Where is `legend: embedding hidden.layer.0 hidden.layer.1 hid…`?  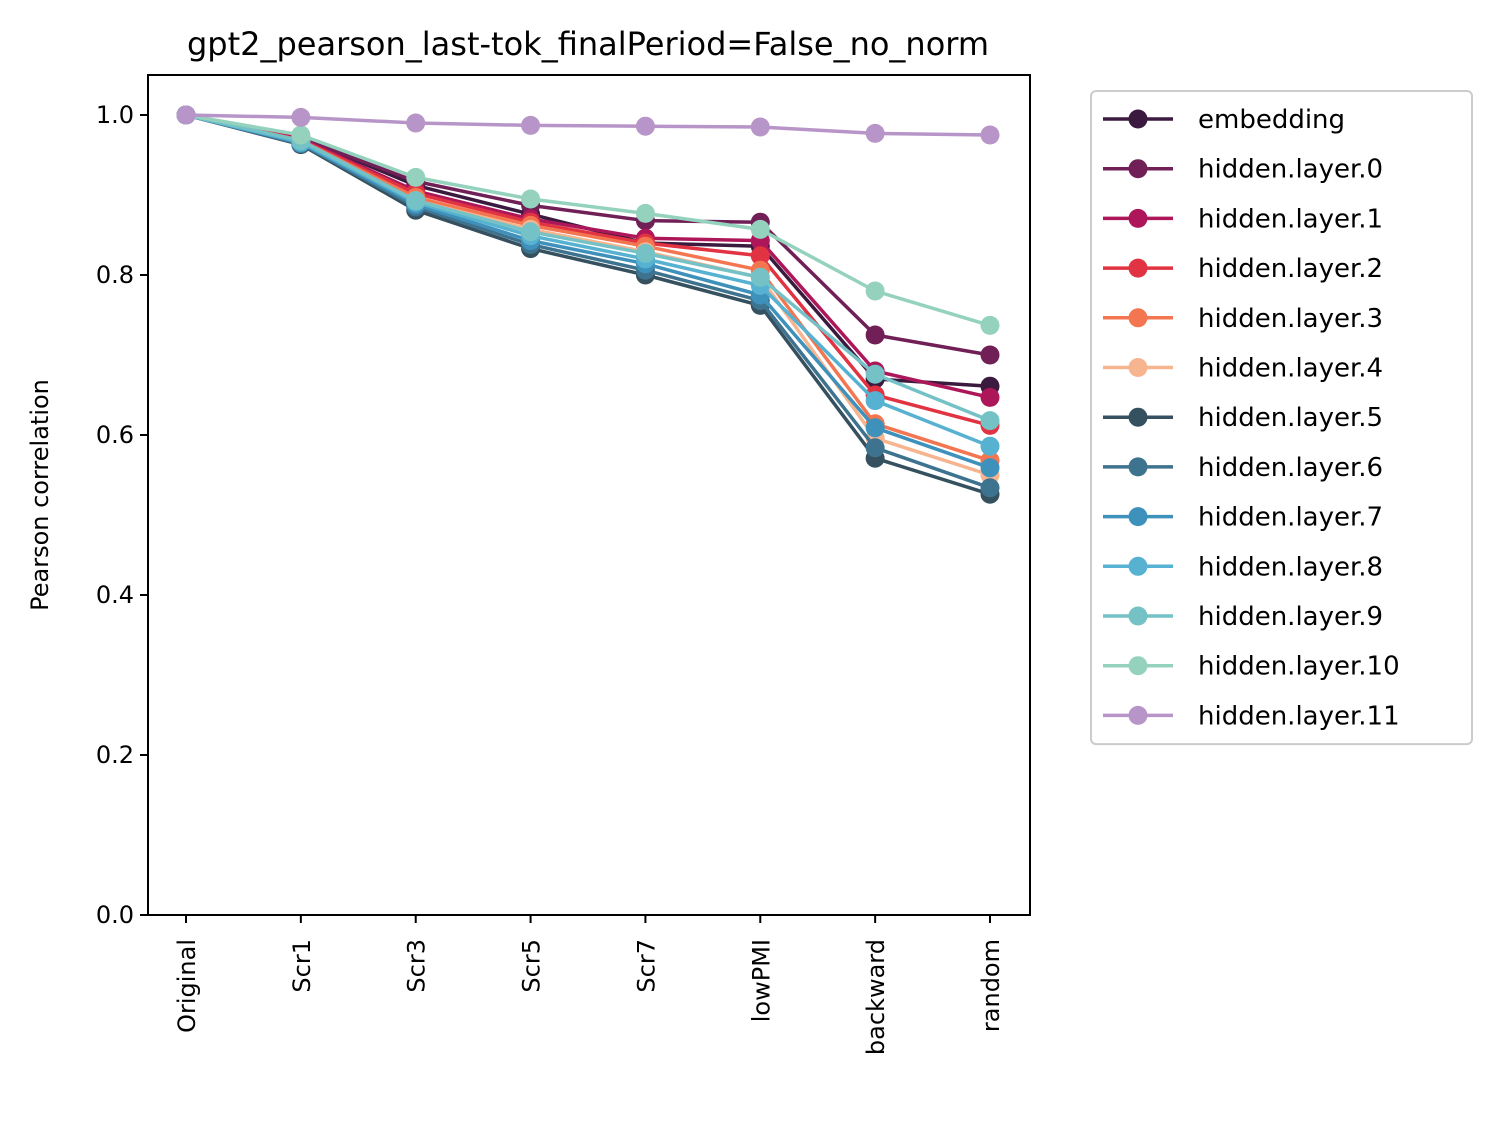
legend: embedding hidden.layer.0 hidden.layer.1 hid… is located at coordinates (1281, 418).